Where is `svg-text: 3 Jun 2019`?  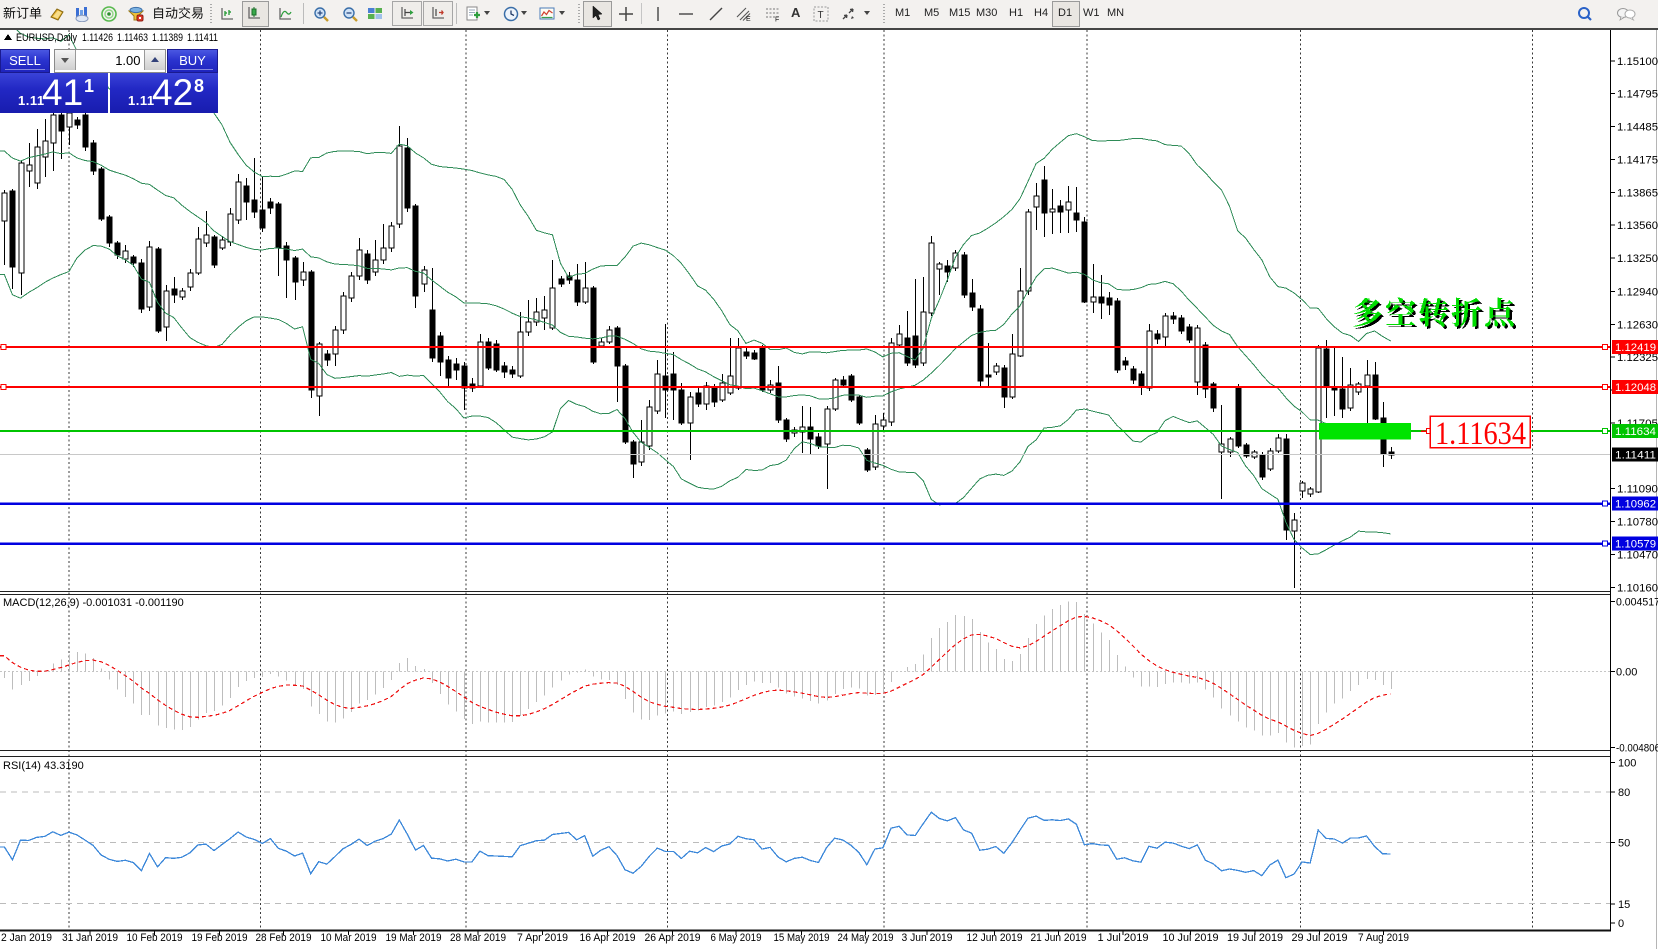 svg-text: 3 Jun 2019 is located at coordinates (927, 938).